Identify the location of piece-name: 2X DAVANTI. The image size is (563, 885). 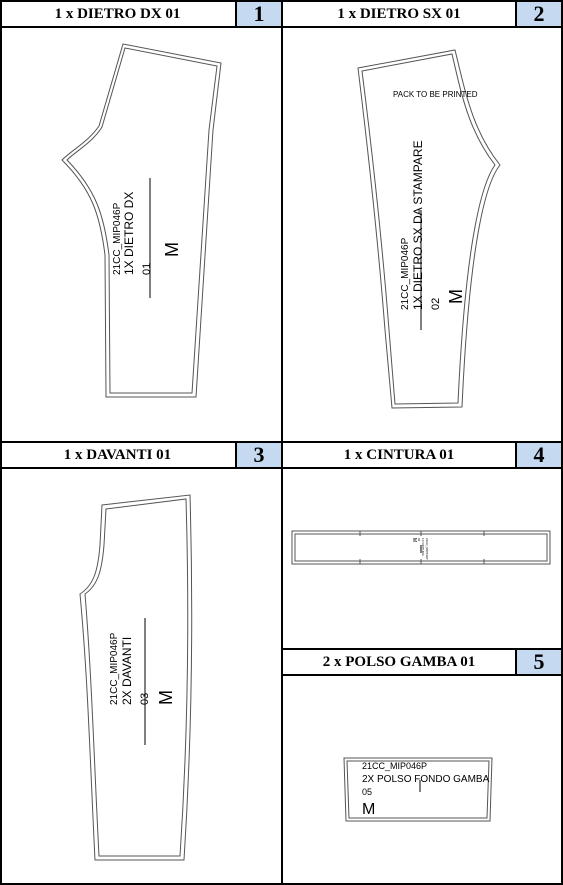
(127, 671).